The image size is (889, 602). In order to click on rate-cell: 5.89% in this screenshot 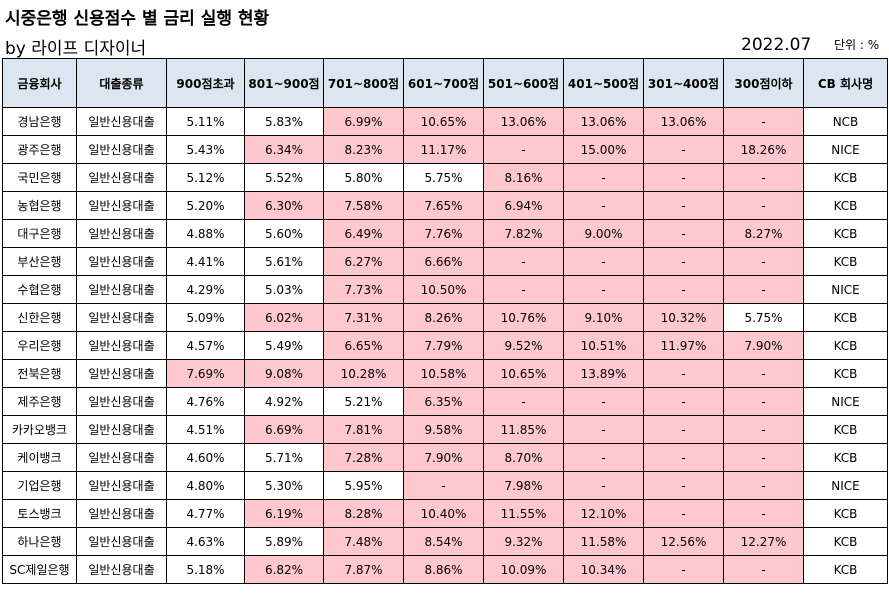, I will do `click(284, 541)`.